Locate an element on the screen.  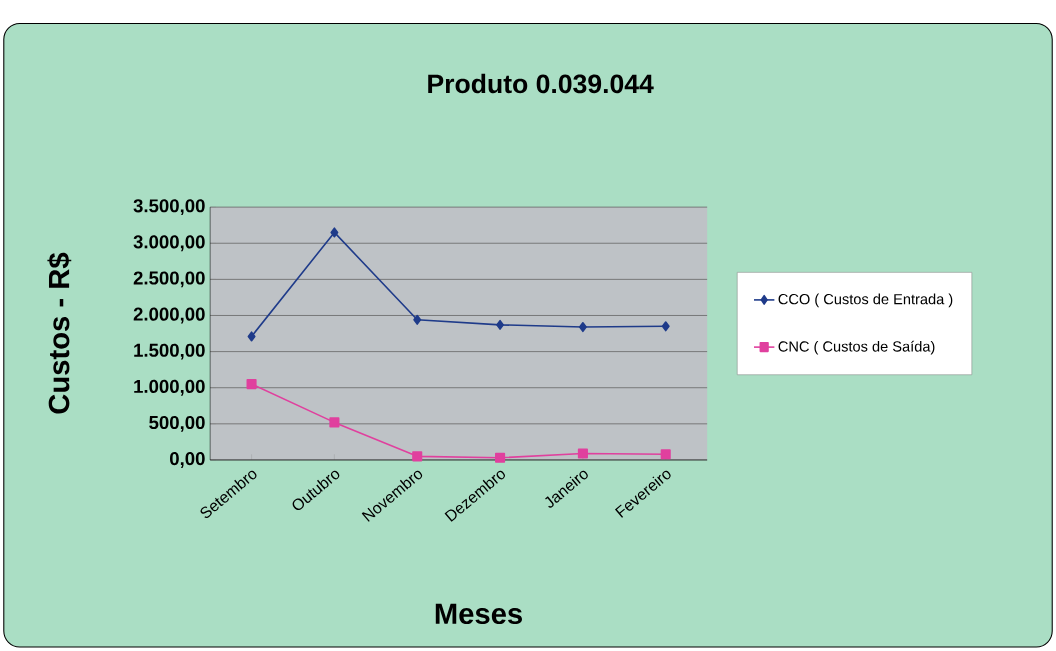
legend-label: CCO ( Custos de Entrada ) is located at coordinates (865, 300).